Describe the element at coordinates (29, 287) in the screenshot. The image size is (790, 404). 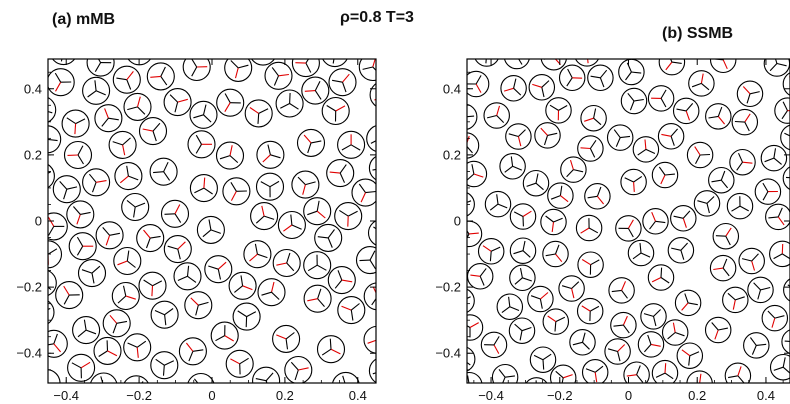
I see `y-tick-label: −0.2` at that location.